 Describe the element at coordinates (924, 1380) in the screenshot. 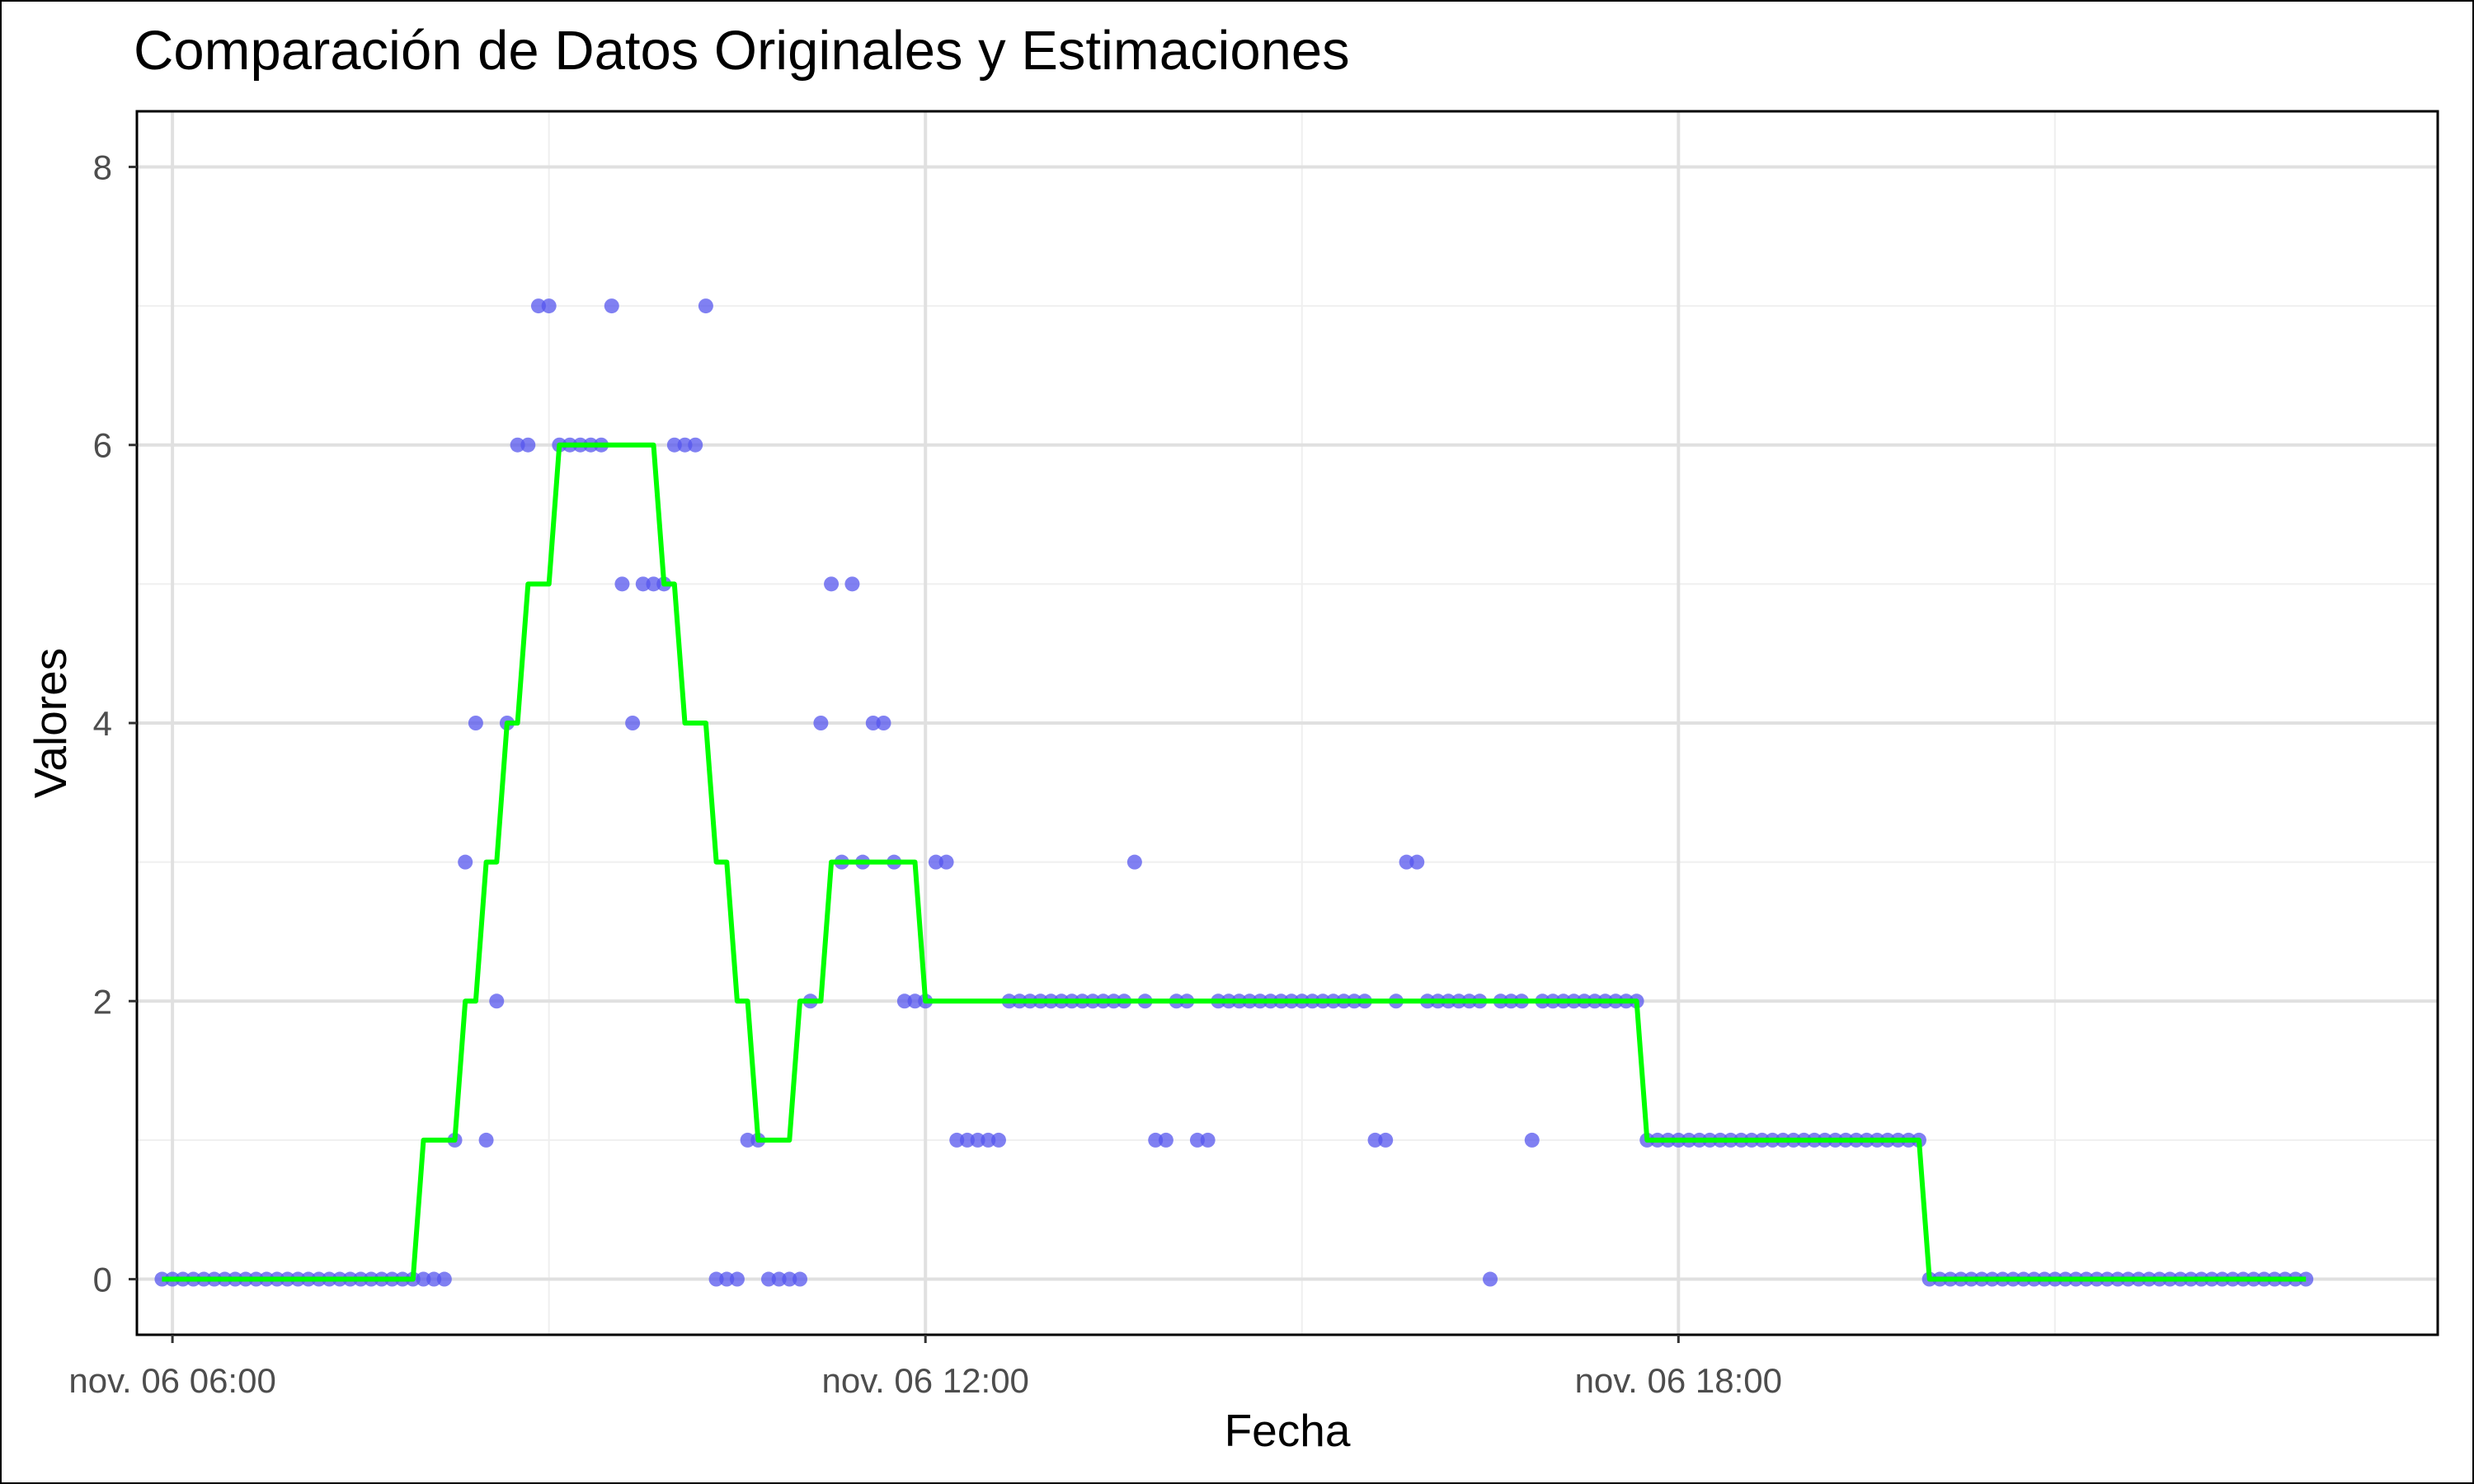

I see `x-tick-label: nov. 06 12:00` at that location.